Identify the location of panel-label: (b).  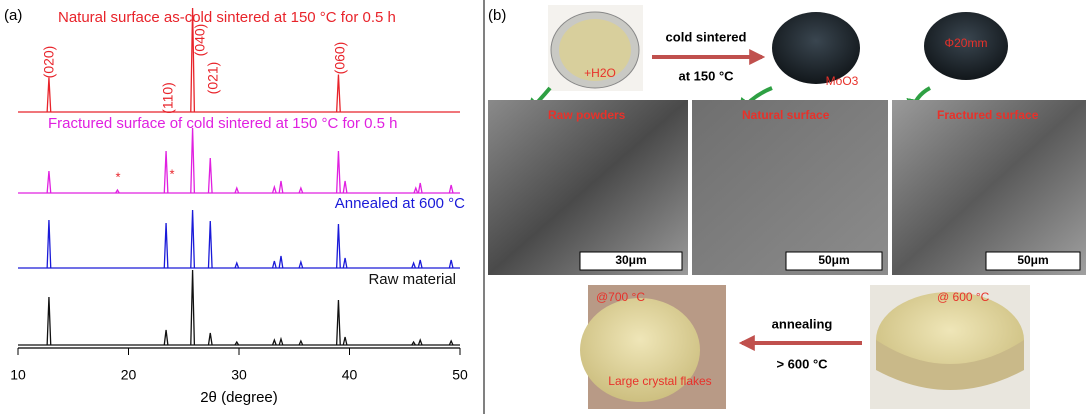
(497, 15).